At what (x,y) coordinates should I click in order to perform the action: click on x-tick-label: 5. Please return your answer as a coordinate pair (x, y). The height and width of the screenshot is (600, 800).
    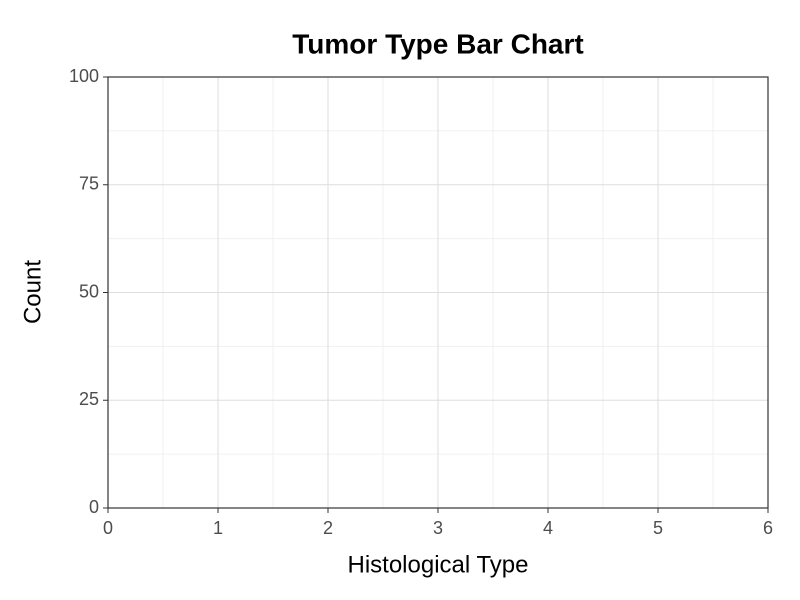
    Looking at the image, I should click on (658, 528).